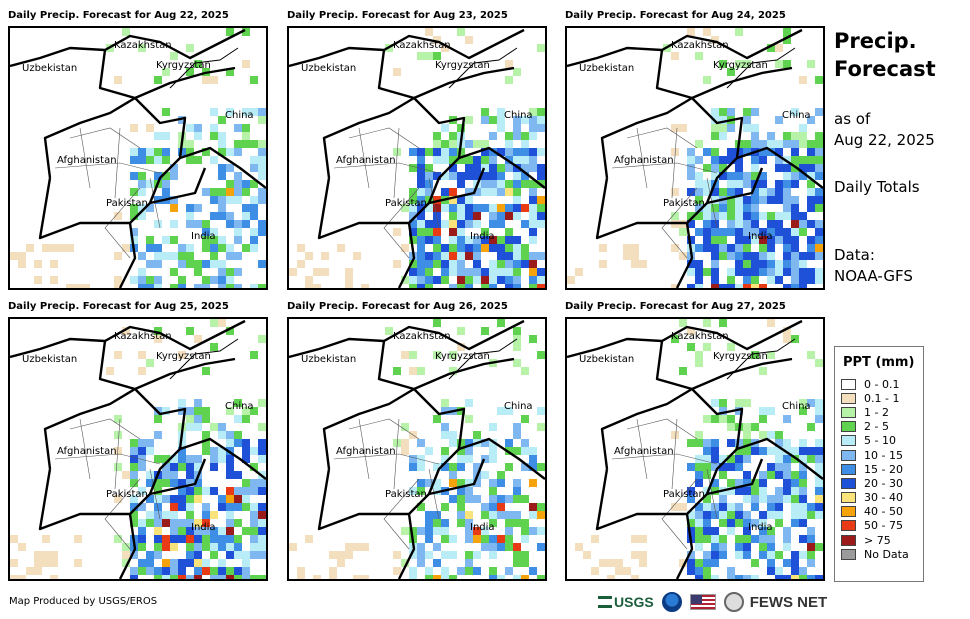 Image resolution: width=970 pixels, height=619 pixels. What do you see at coordinates (848, 398) in the screenshot?
I see `legend-swatch` at bounding box center [848, 398].